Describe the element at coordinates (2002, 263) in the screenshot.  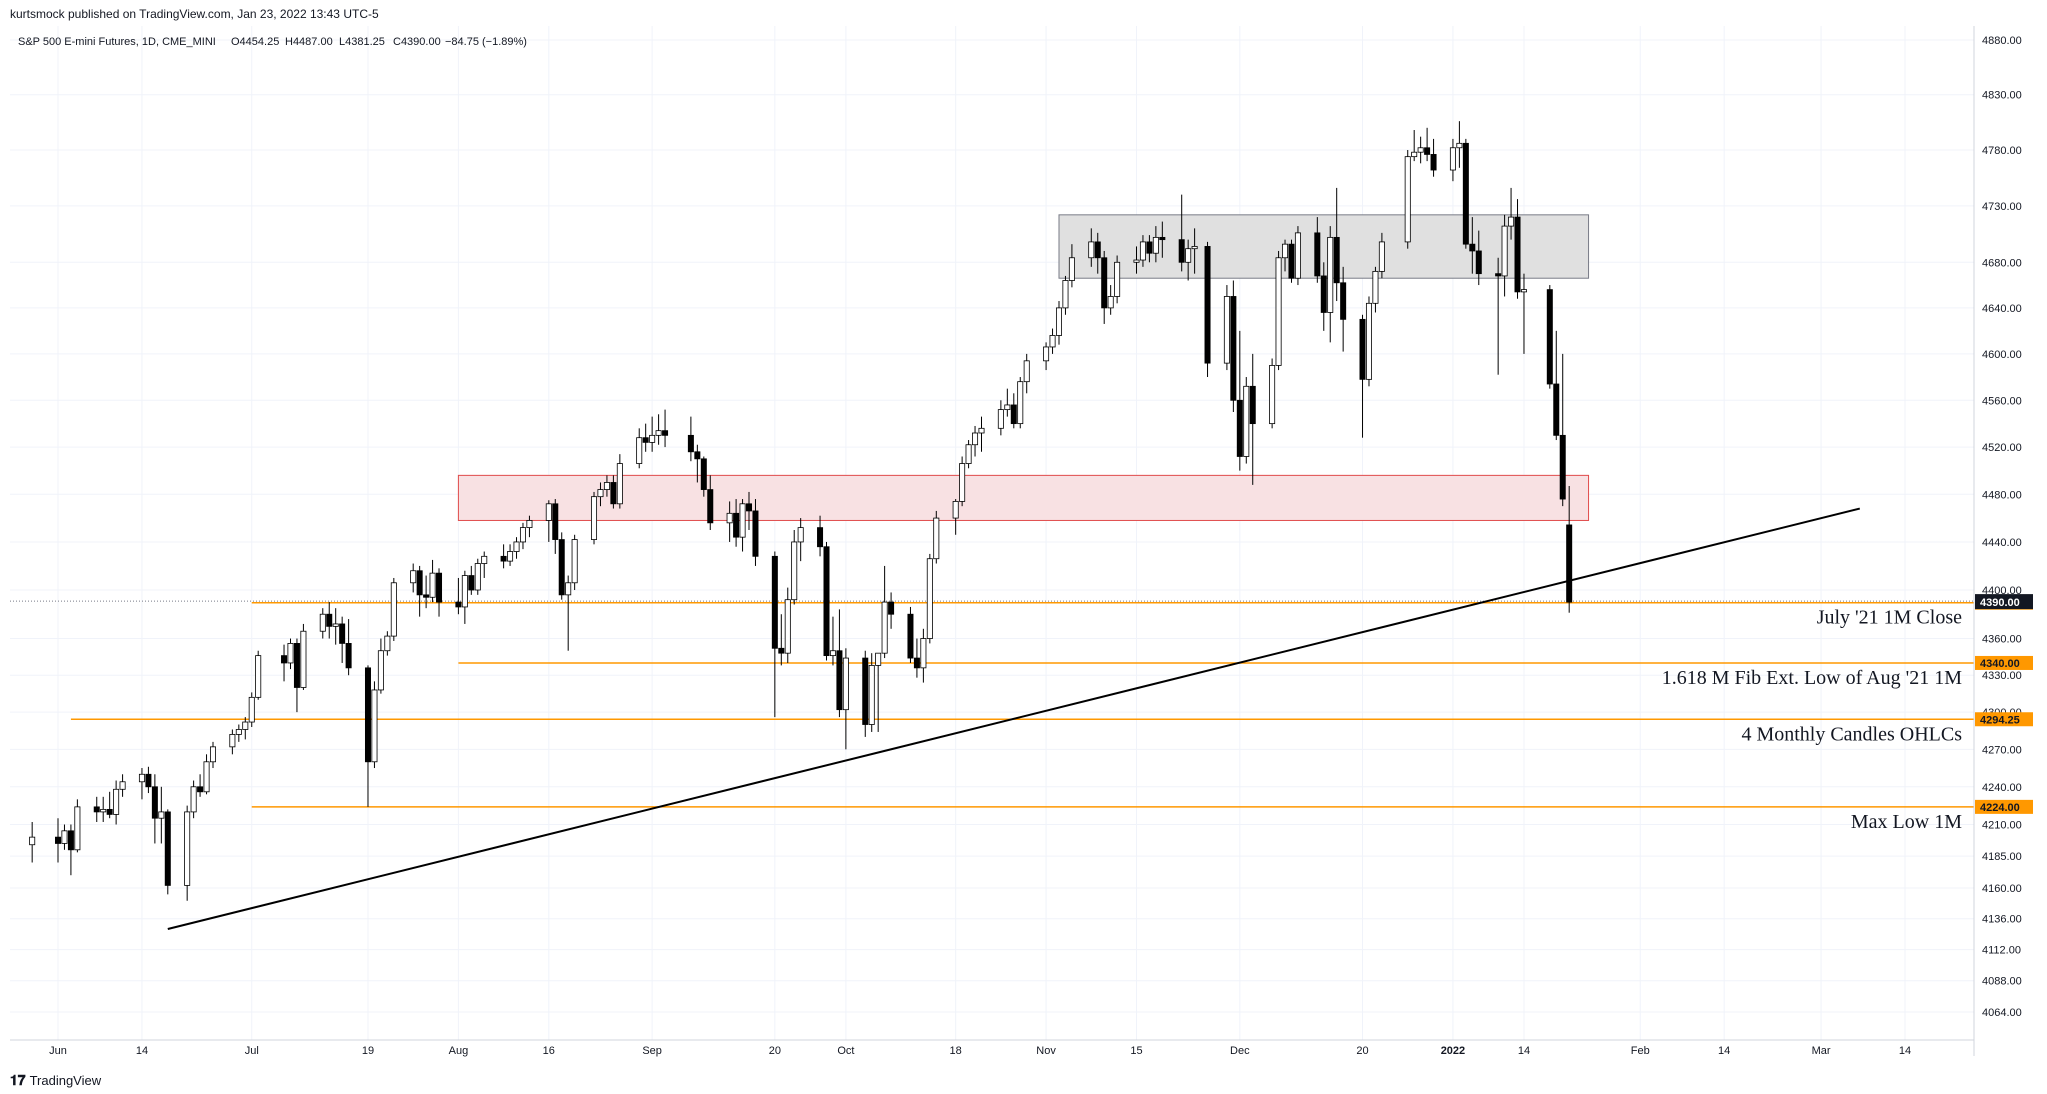
I see `price-tick-label: 4680.00` at that location.